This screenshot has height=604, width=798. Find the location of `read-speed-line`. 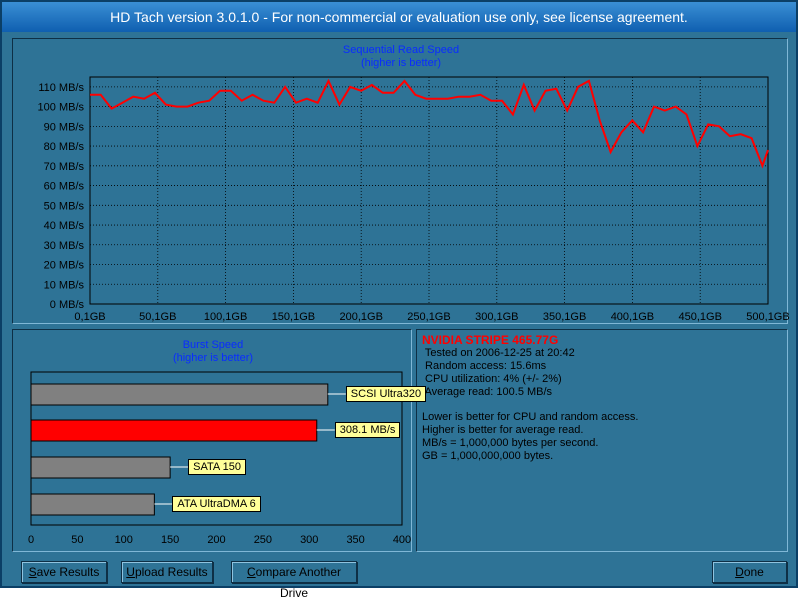

read-speed-line is located at coordinates (429, 123).